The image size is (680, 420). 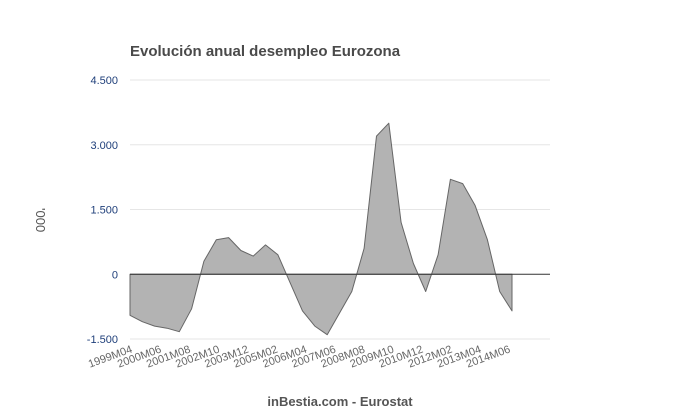 What do you see at coordinates (104, 146) in the screenshot?
I see `y-tick-label: 3.000` at bounding box center [104, 146].